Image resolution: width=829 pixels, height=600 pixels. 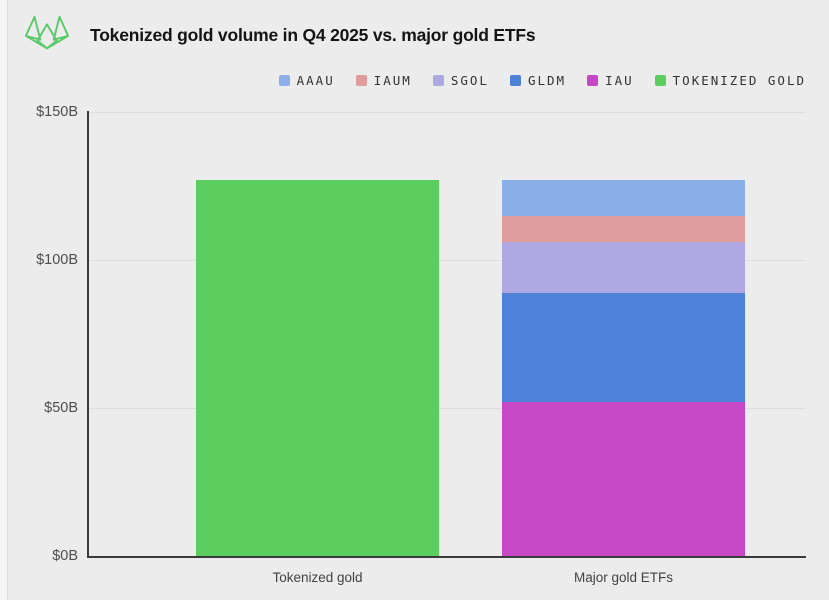 I want to click on legend-label: IAUM, so click(x=392, y=80).